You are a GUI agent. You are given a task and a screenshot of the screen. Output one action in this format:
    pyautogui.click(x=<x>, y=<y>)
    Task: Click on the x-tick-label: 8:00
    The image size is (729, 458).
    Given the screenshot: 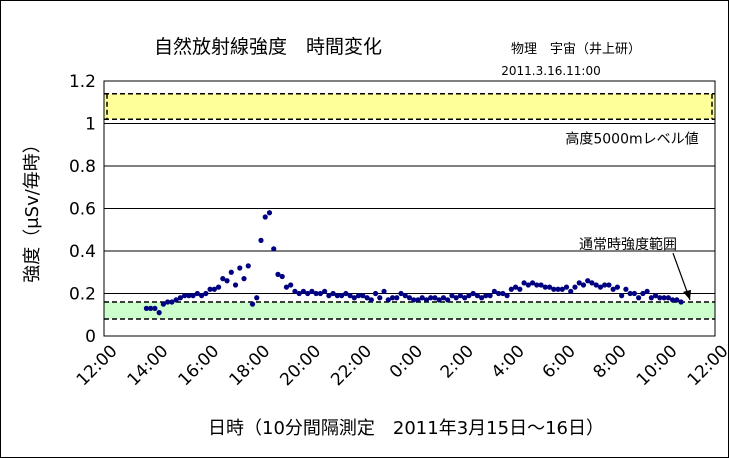 What is the action you would take?
    pyautogui.click(x=610, y=361)
    